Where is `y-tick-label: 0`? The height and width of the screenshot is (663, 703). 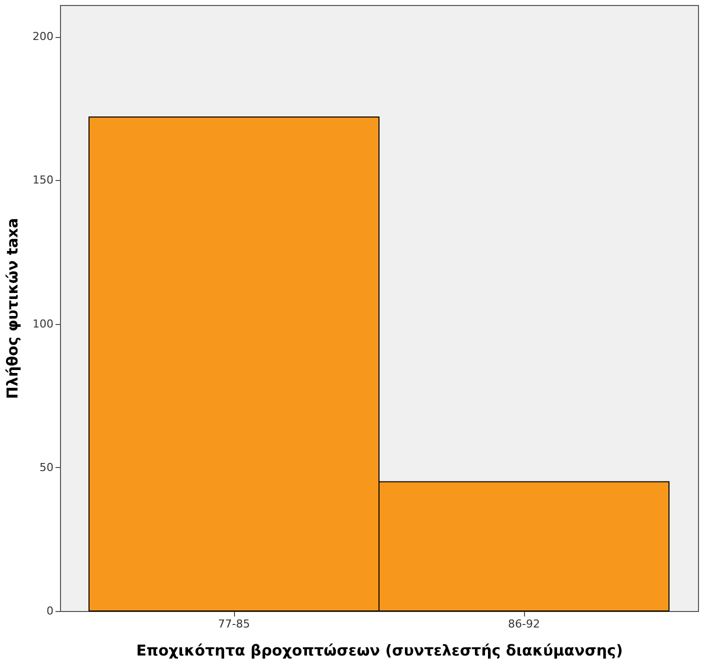
y-tick-label: 0 is located at coordinates (50, 611).